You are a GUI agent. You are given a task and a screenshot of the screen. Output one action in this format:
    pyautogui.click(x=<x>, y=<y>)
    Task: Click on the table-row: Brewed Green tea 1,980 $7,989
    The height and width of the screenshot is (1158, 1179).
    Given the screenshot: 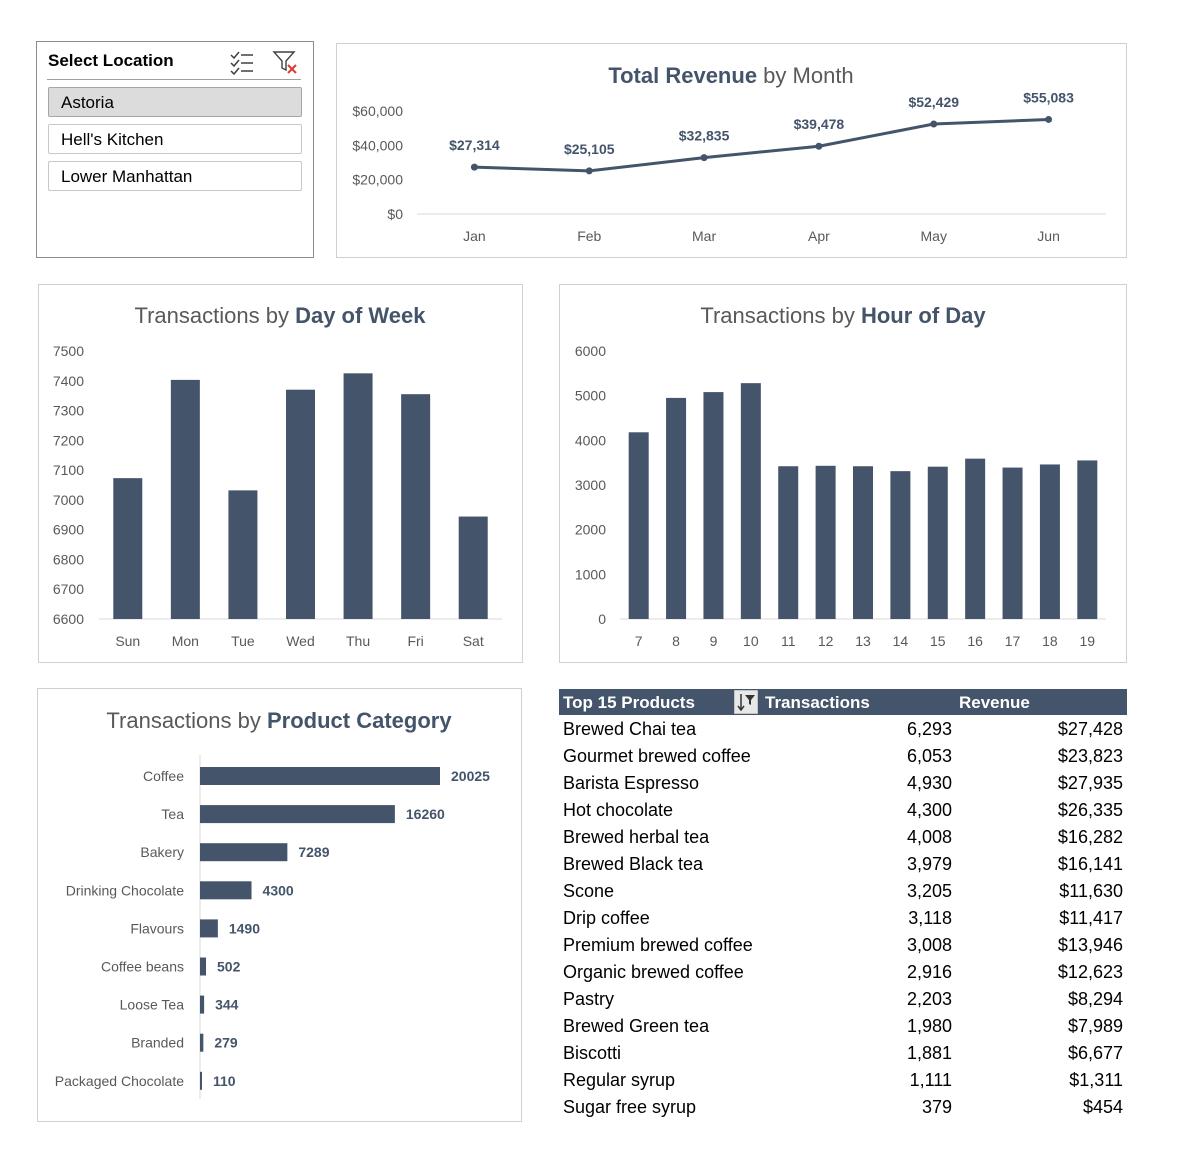 What is the action you would take?
    pyautogui.click(x=843, y=1025)
    